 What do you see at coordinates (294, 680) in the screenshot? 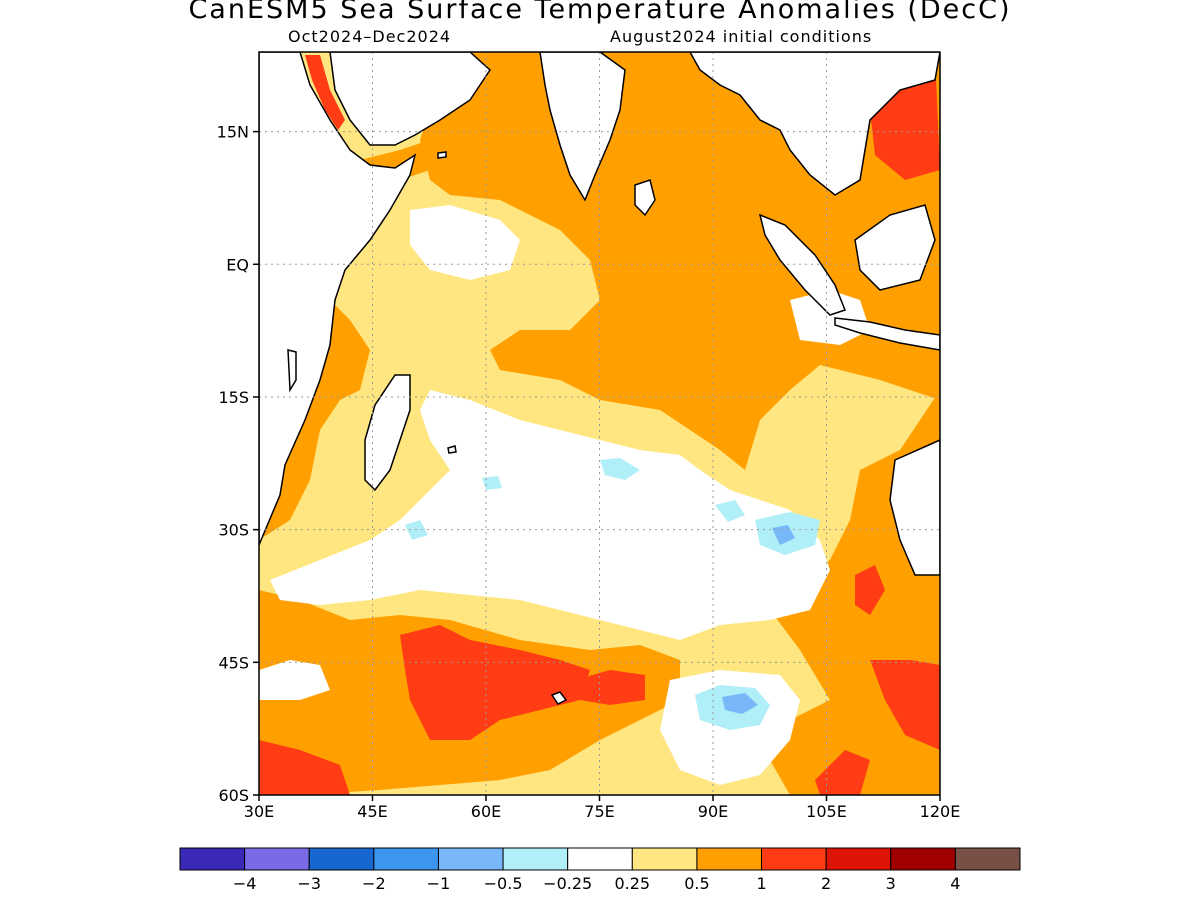
I see `white-region-southwest` at bounding box center [294, 680].